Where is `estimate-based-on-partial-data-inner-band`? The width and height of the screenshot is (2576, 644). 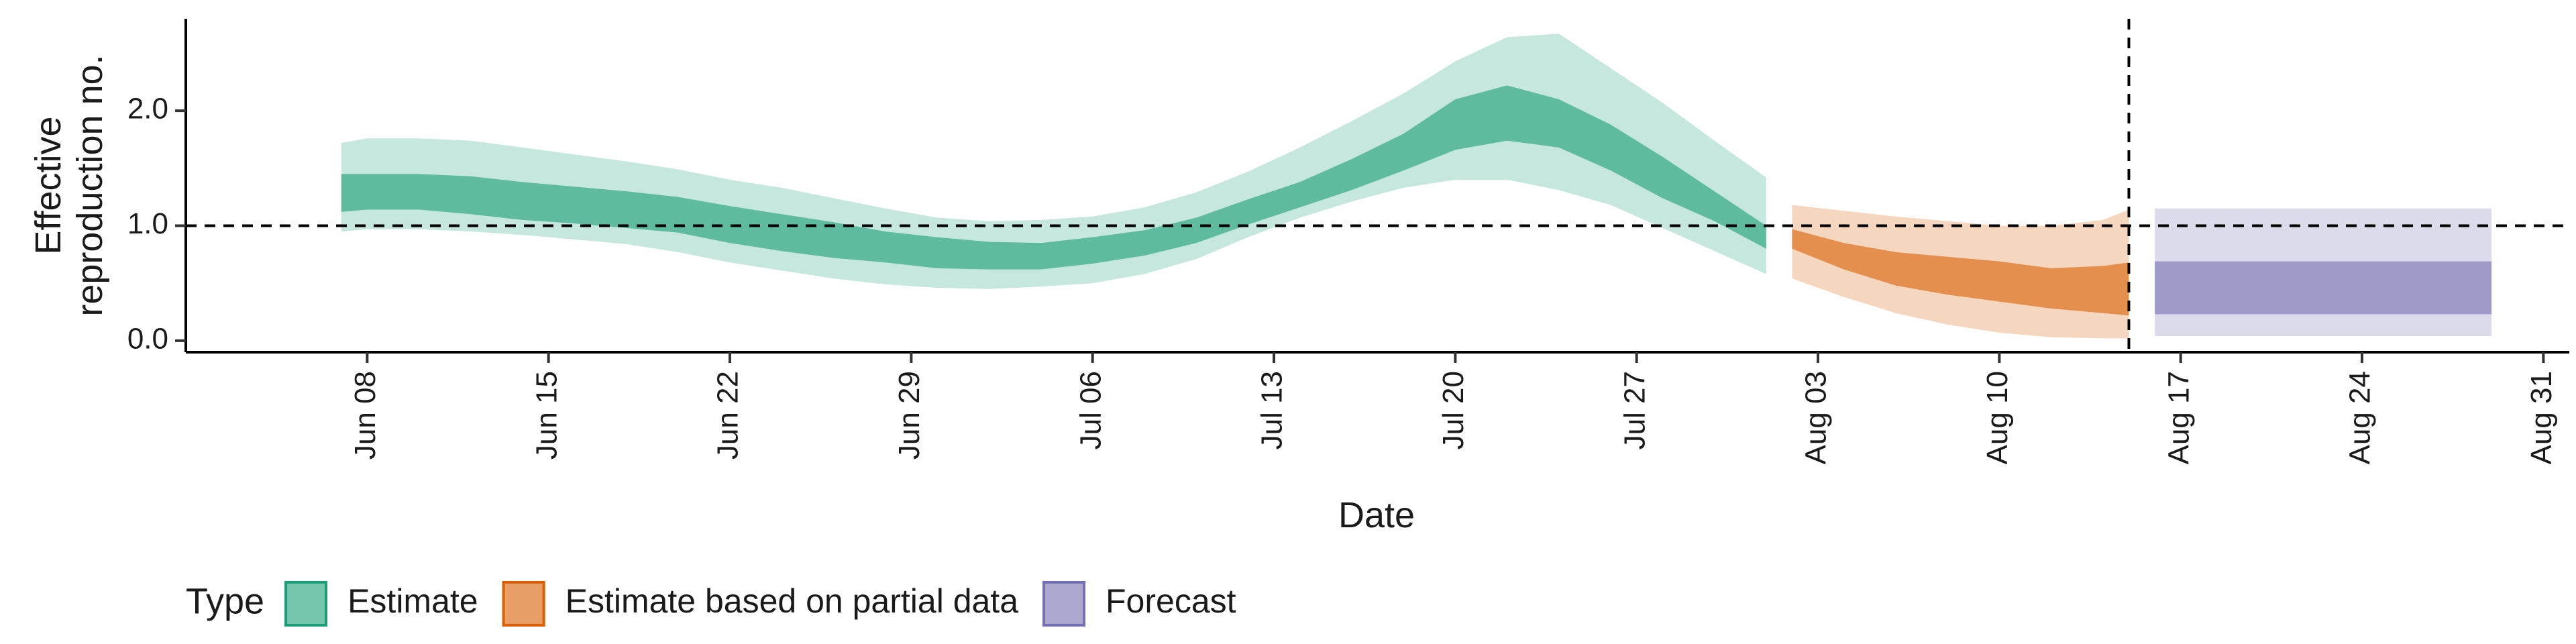
estimate-based-on-partial-data-inner-band is located at coordinates (1960, 272).